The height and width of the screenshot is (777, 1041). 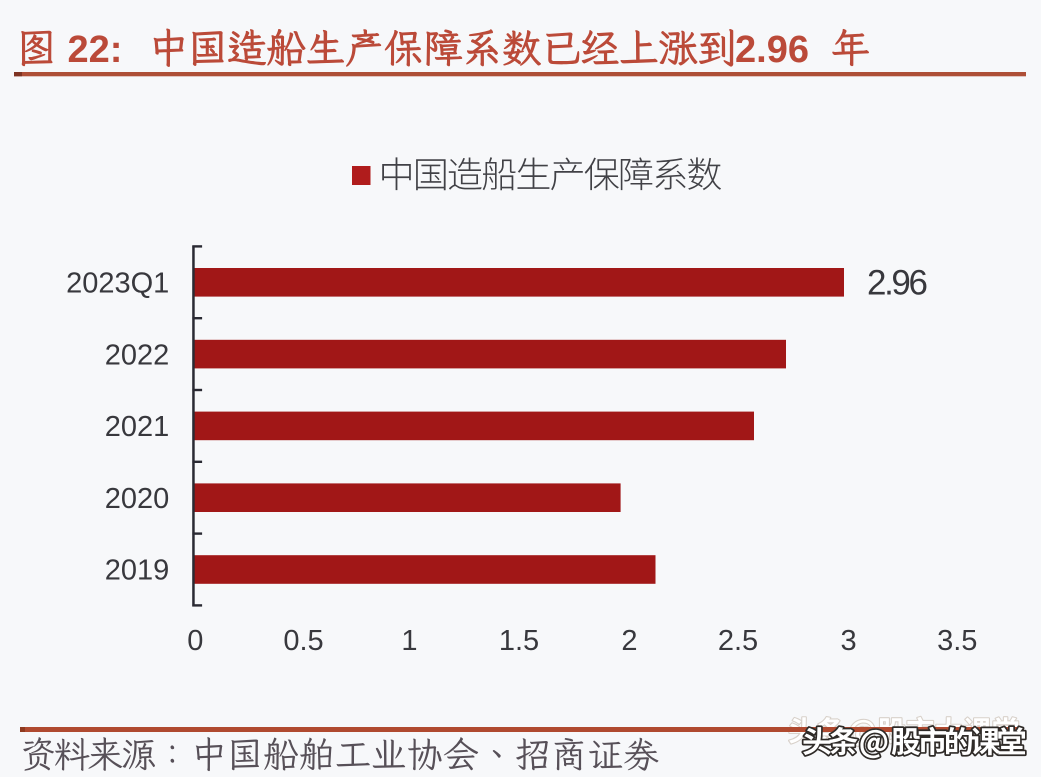 What do you see at coordinates (303, 641) in the screenshot?
I see `svg-text: 0.5` at bounding box center [303, 641].